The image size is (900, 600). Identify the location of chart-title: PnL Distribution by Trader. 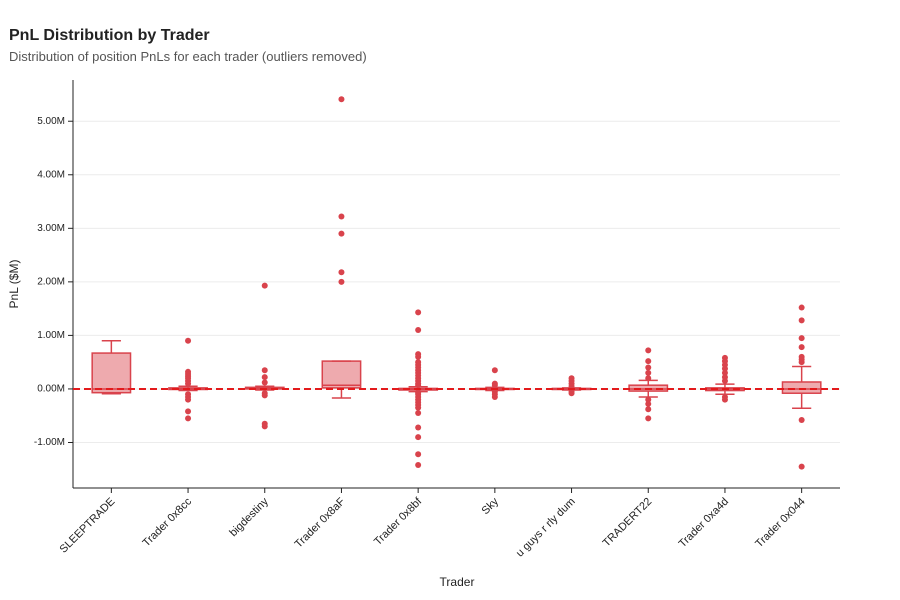
(109, 35).